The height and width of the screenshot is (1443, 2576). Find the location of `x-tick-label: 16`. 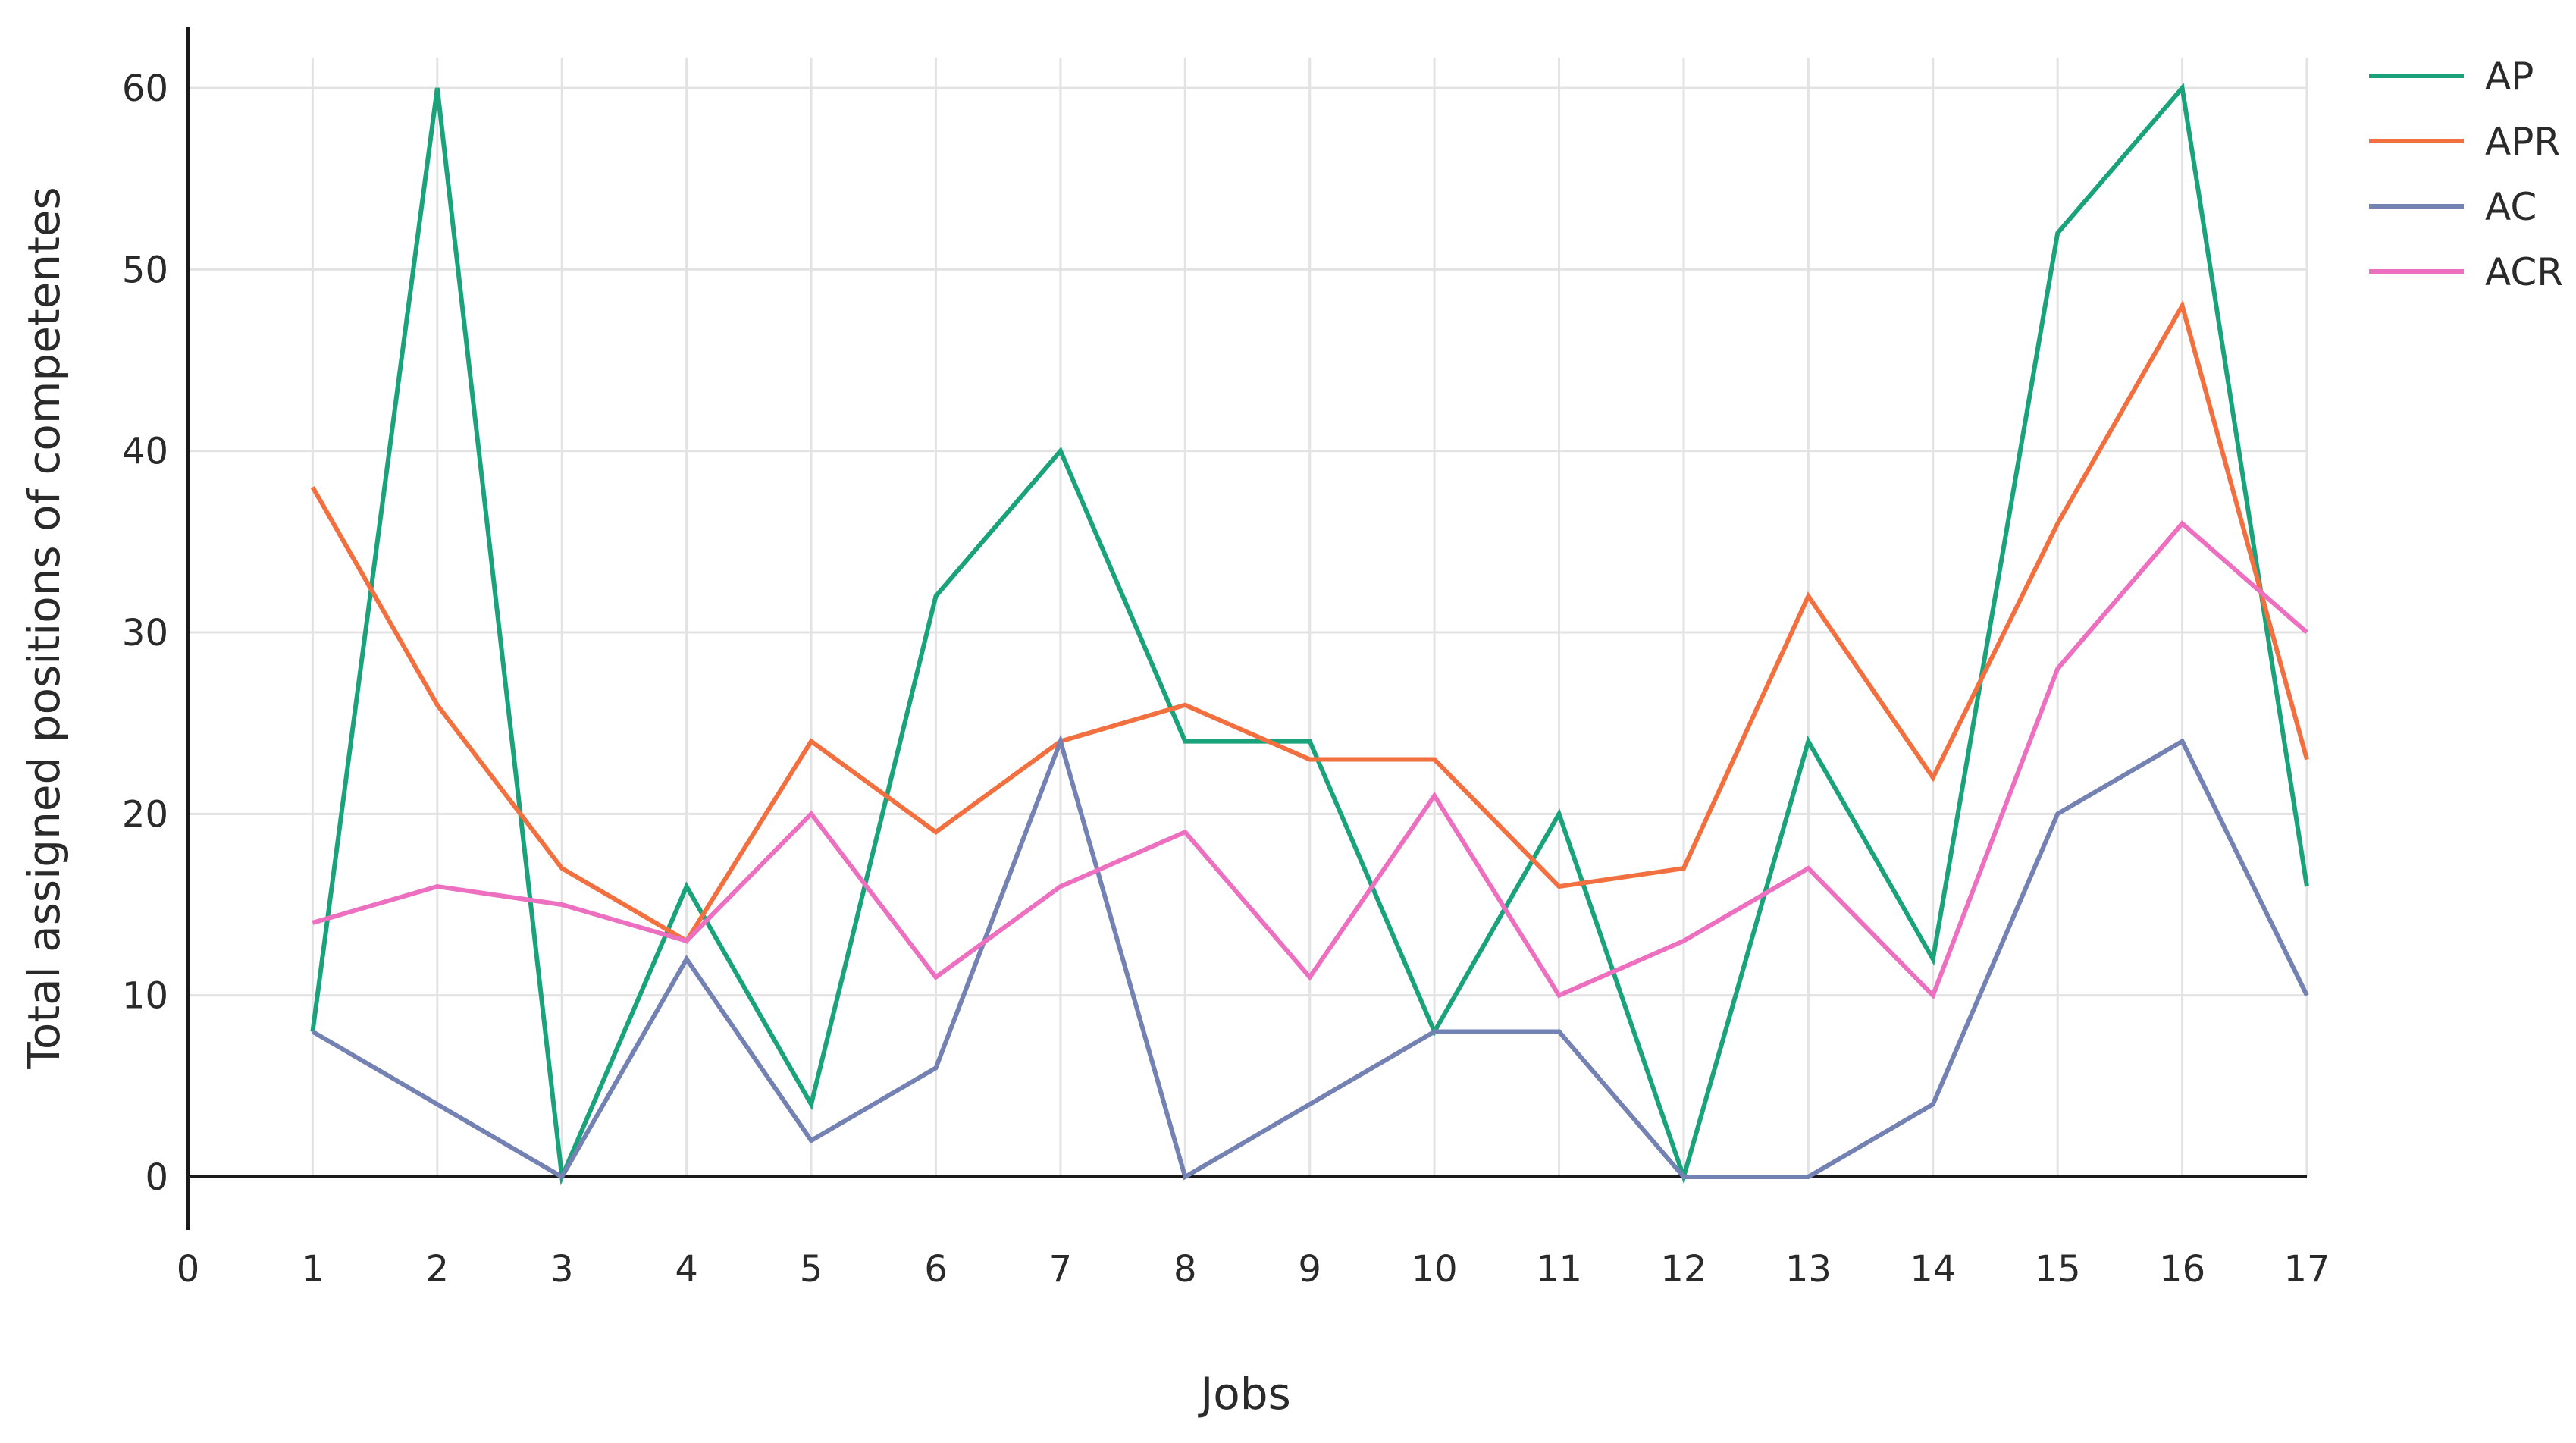

x-tick-label: 16 is located at coordinates (2182, 1269).